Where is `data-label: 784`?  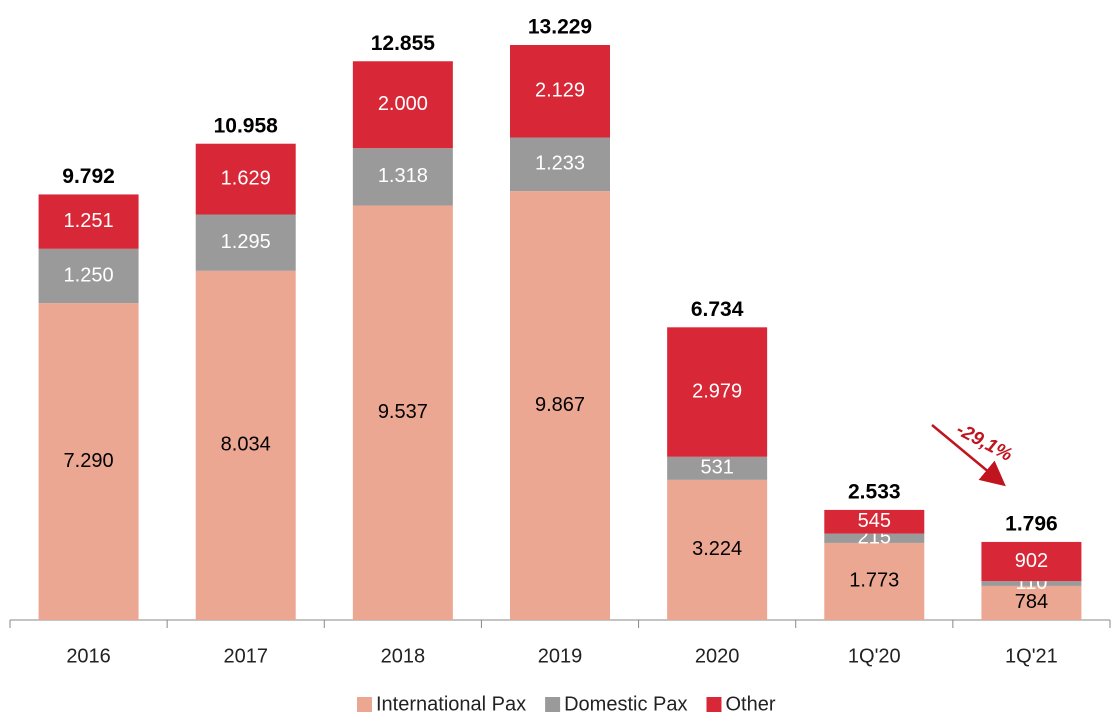 data-label: 784 is located at coordinates (1031, 602).